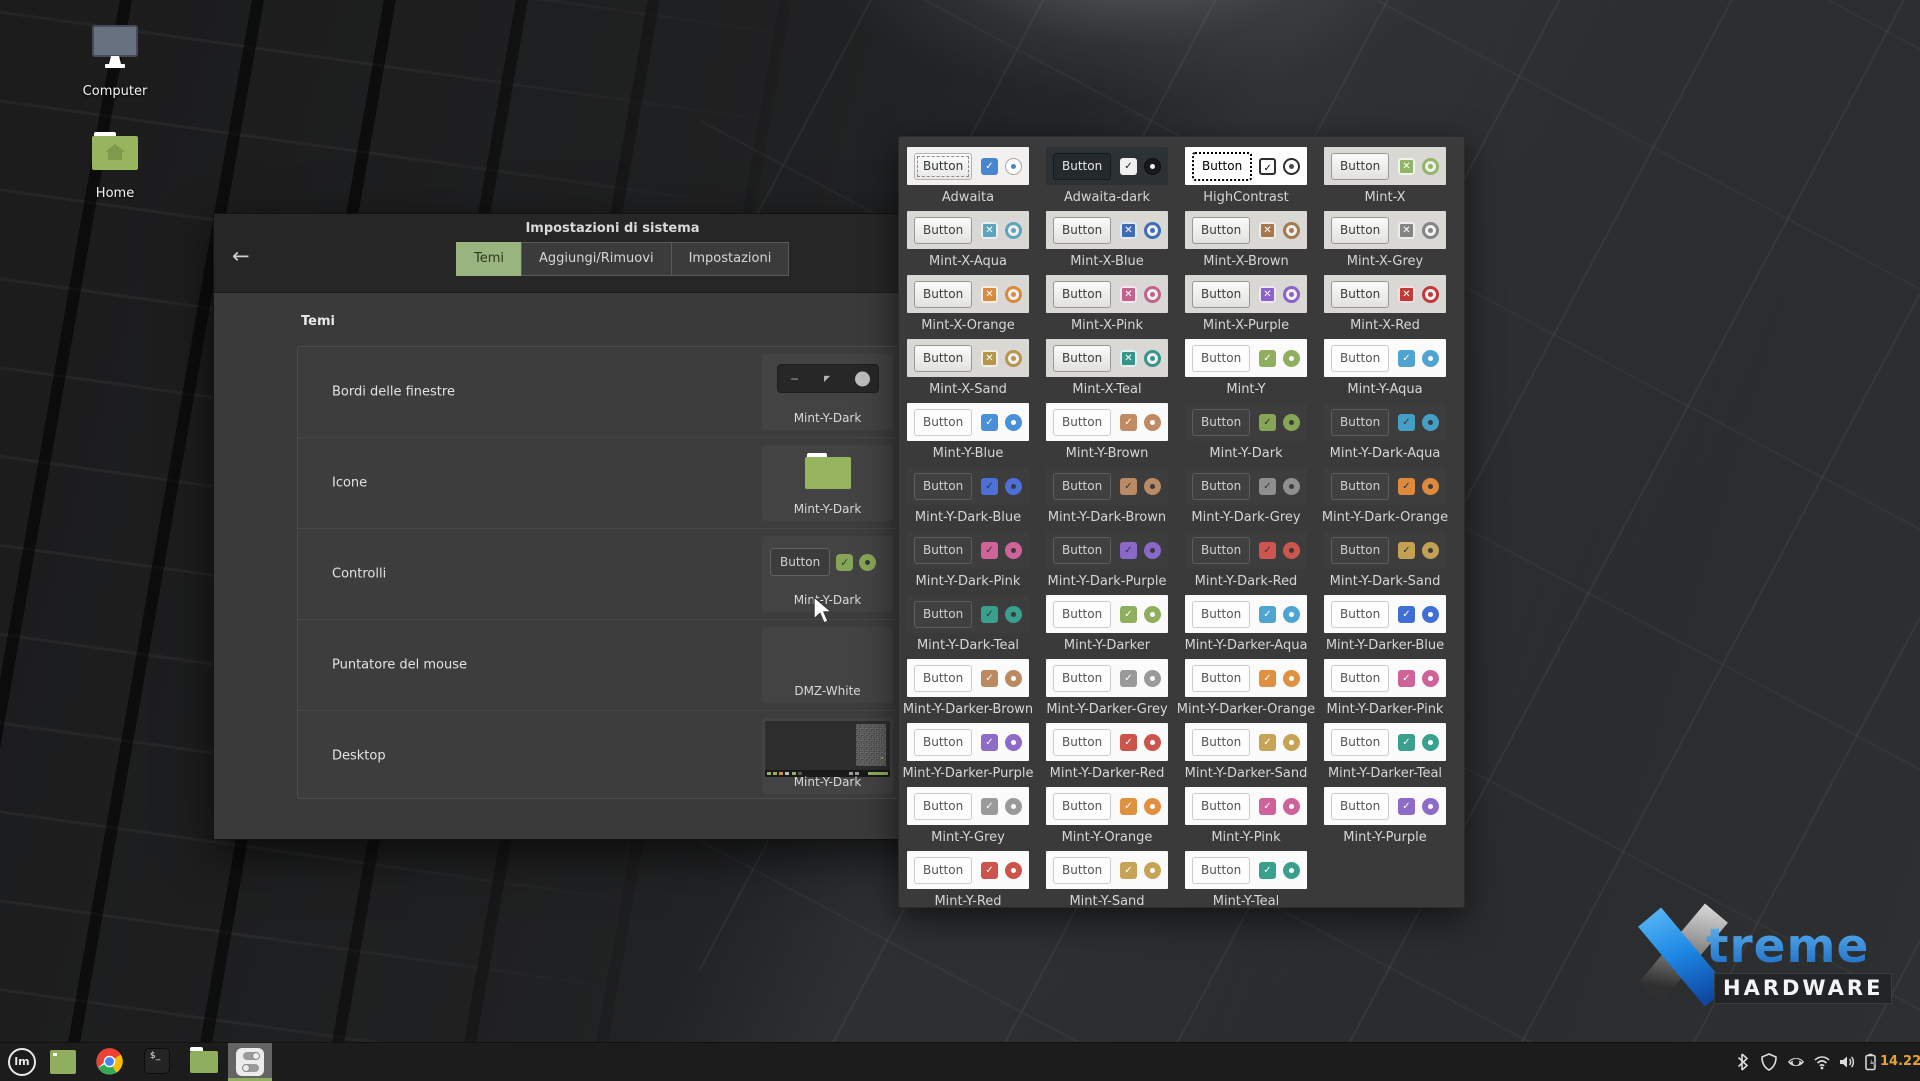 This screenshot has width=1920, height=1081. Describe the element at coordinates (1246, 325) in the screenshot. I see `theme-option-label: Mint-X-Purple` at that location.